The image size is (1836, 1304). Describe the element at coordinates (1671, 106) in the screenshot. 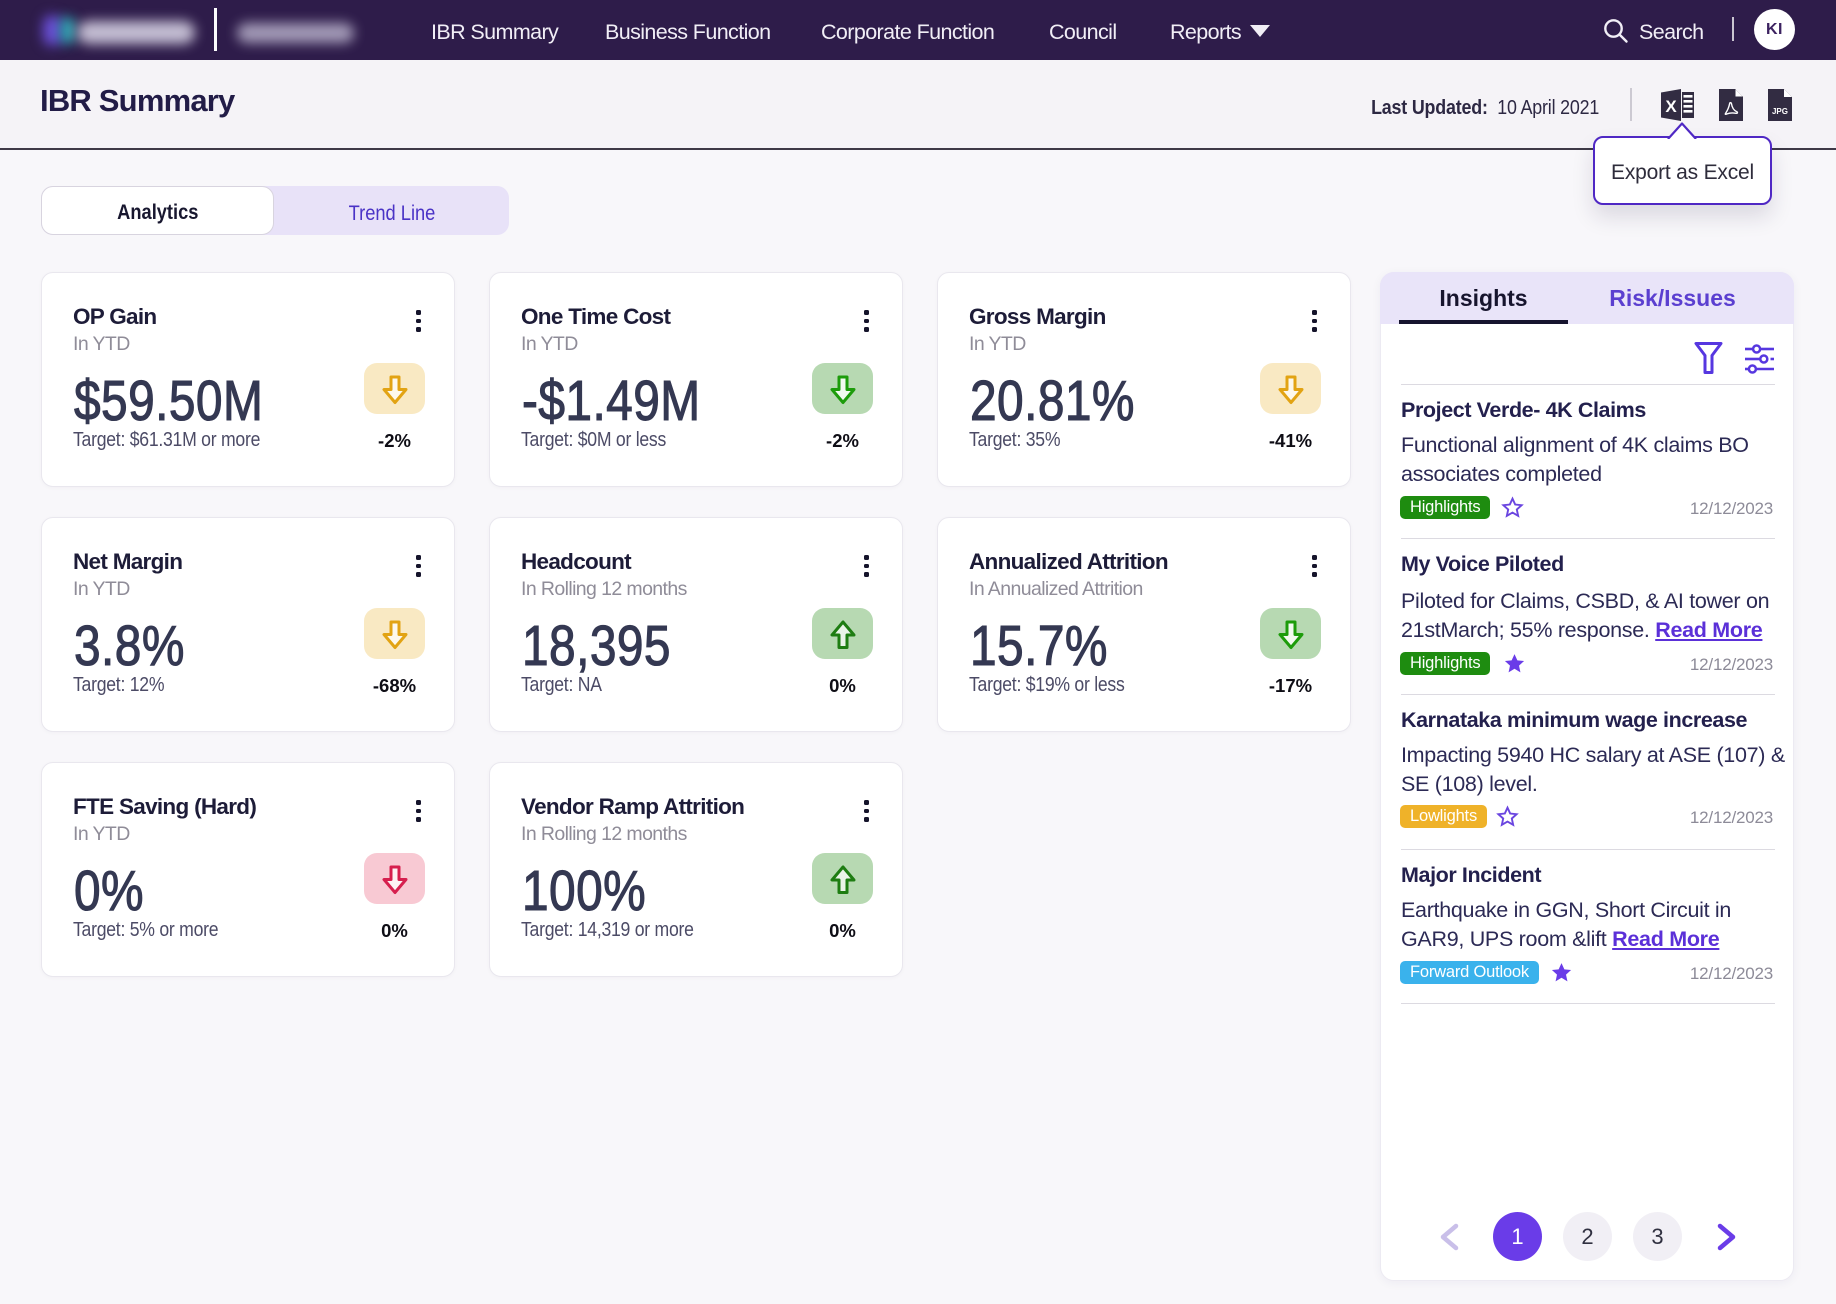

I see `svg-text: X` at that location.